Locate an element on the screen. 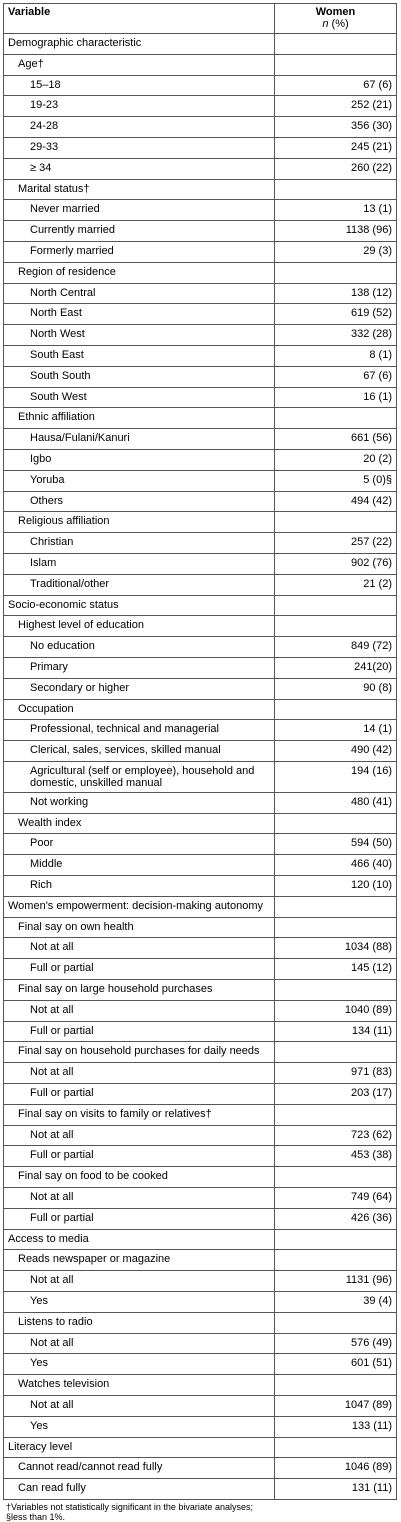  item-row: Currently married 1138 (96) is located at coordinates (200, 231).